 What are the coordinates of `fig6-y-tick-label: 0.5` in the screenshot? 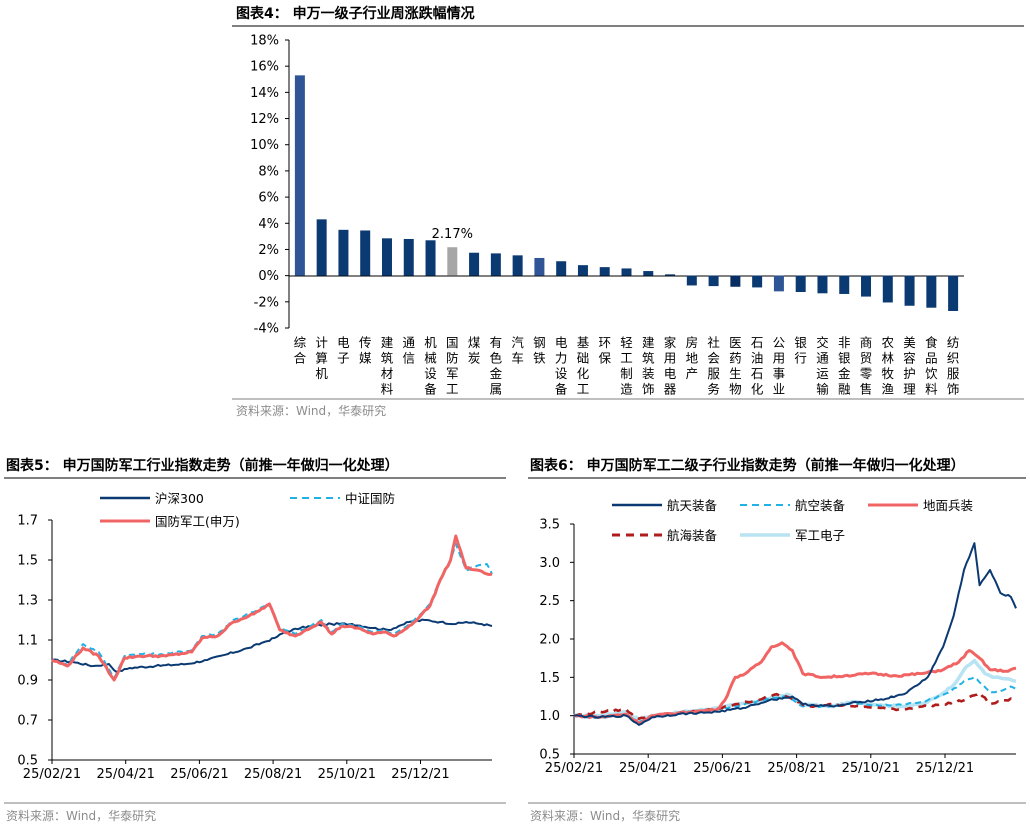 It's located at (549, 755).